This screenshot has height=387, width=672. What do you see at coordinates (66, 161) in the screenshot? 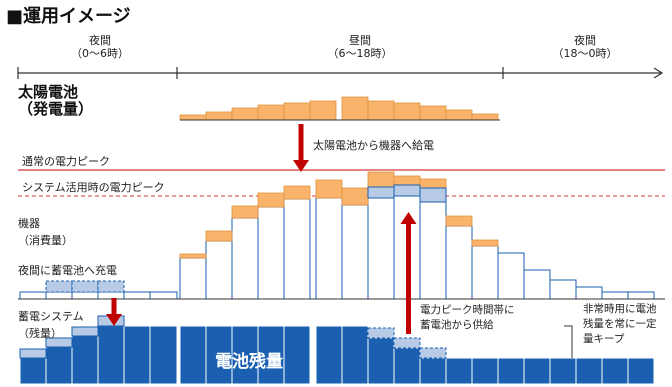
I see `normal-peak-label: 通常の電力ピーク` at bounding box center [66, 161].